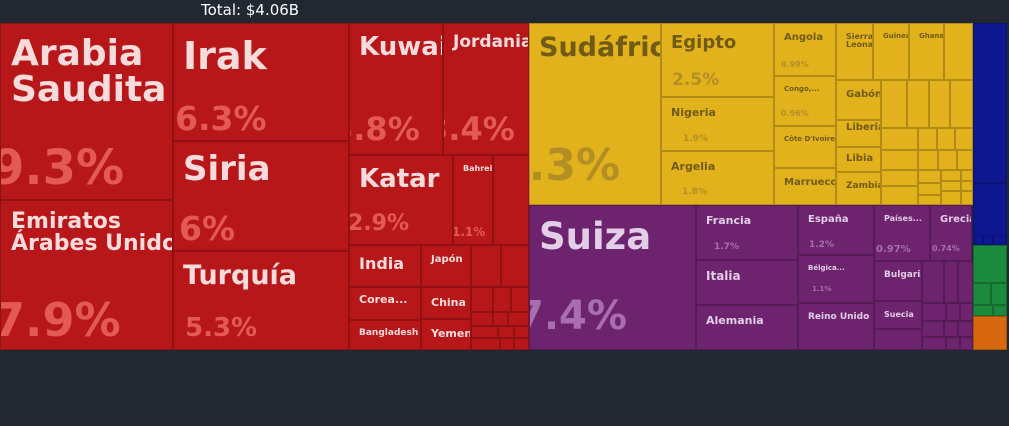  Describe the element at coordinates (858, 100) in the screenshot. I see `tile-gabon: Gabón` at that location.